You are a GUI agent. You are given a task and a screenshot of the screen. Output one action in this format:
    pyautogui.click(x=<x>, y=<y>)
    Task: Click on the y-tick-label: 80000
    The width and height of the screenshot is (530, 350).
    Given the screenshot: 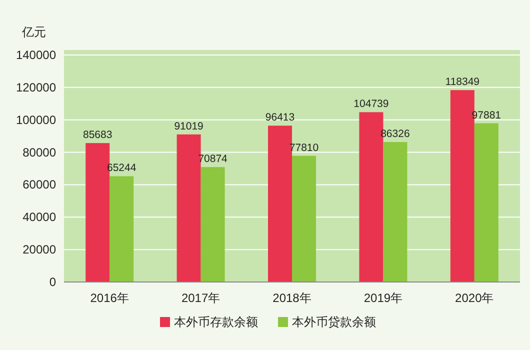 What is the action you would take?
    pyautogui.click(x=39, y=152)
    